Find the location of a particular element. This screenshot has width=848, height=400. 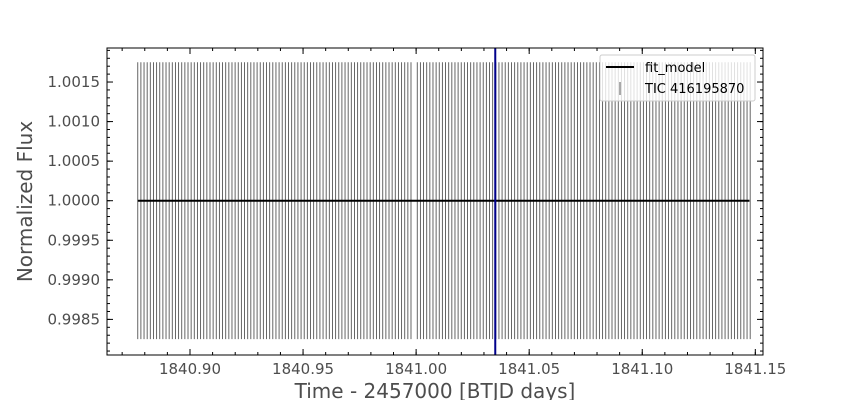

y-tick-label: 0.9995 is located at coordinates (74, 240).